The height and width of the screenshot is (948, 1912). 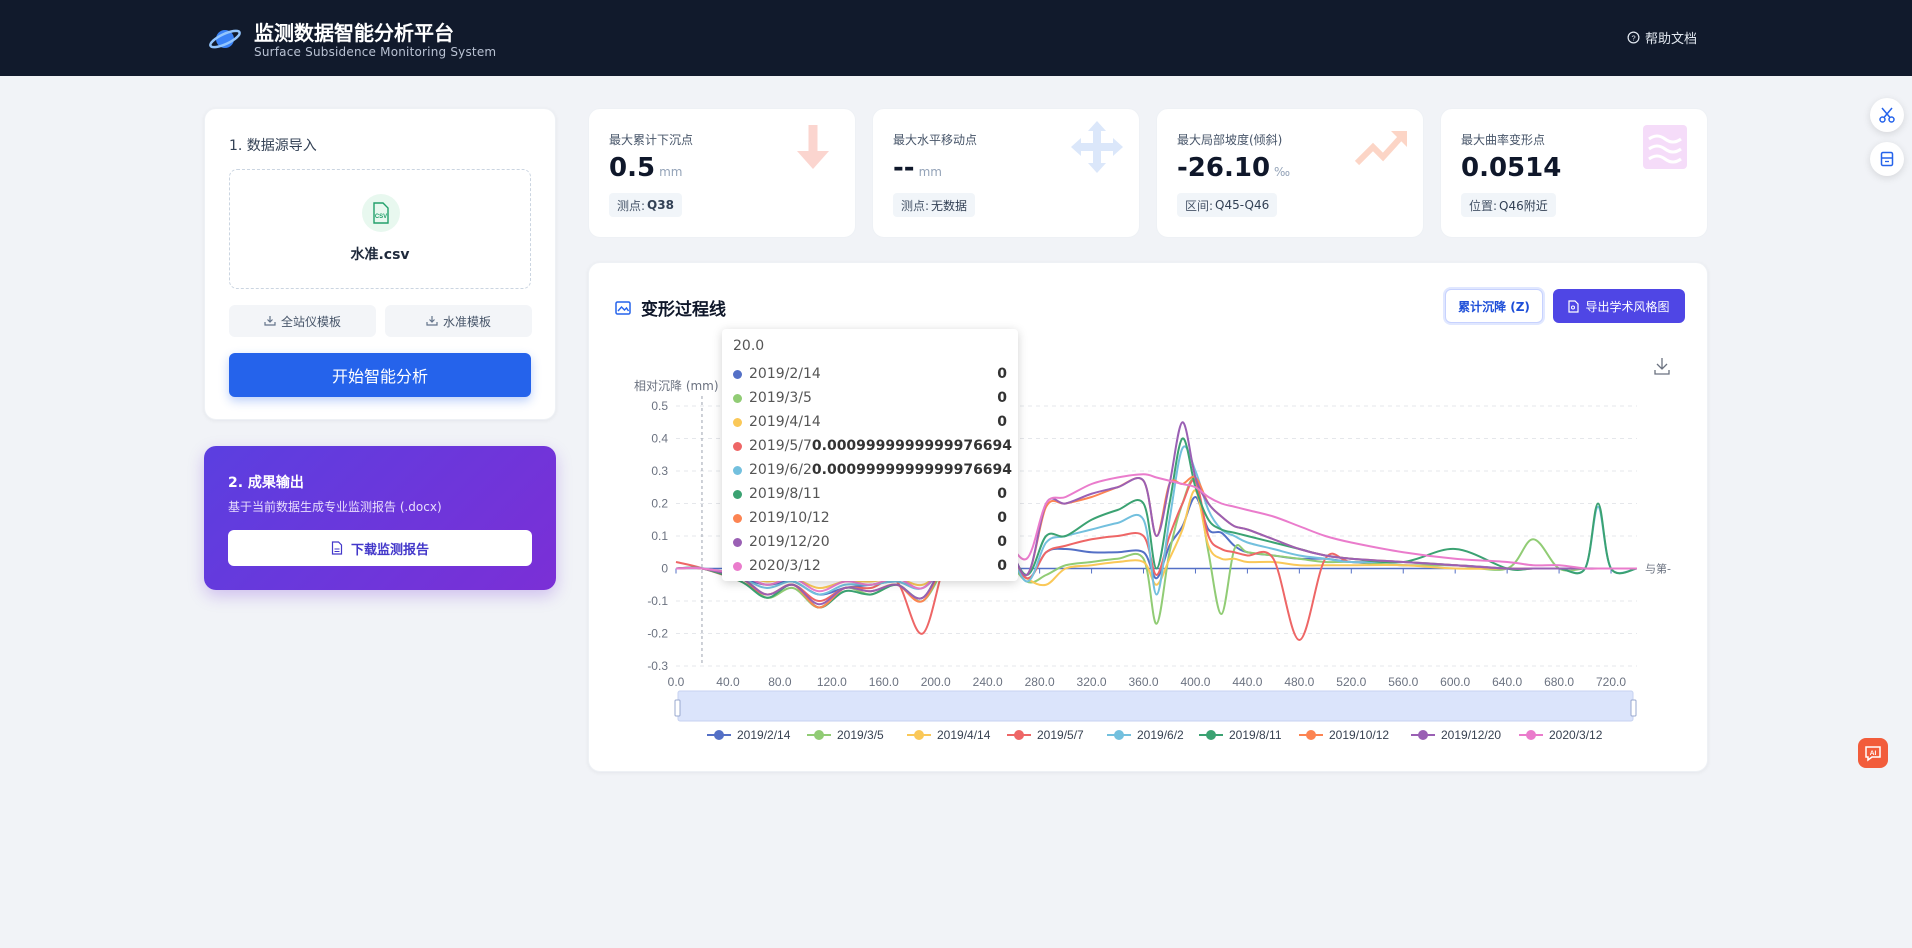 I want to click on total-station-template-button: 全站仪模板, so click(x=302, y=321).